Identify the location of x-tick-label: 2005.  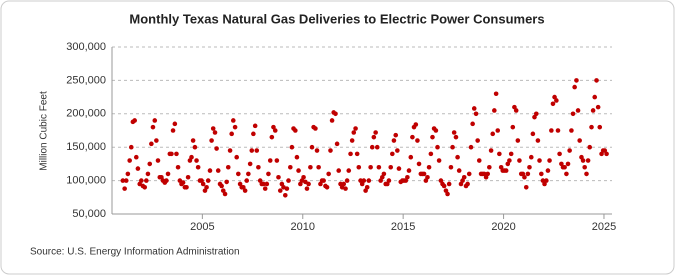
(202, 227).